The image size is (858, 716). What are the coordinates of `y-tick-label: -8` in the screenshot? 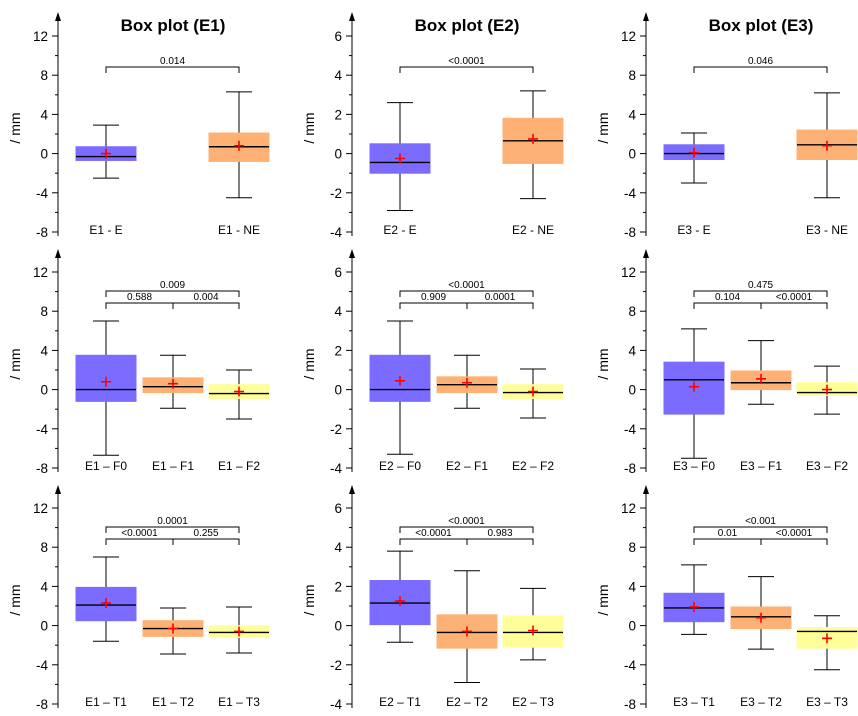 It's located at (630, 232).